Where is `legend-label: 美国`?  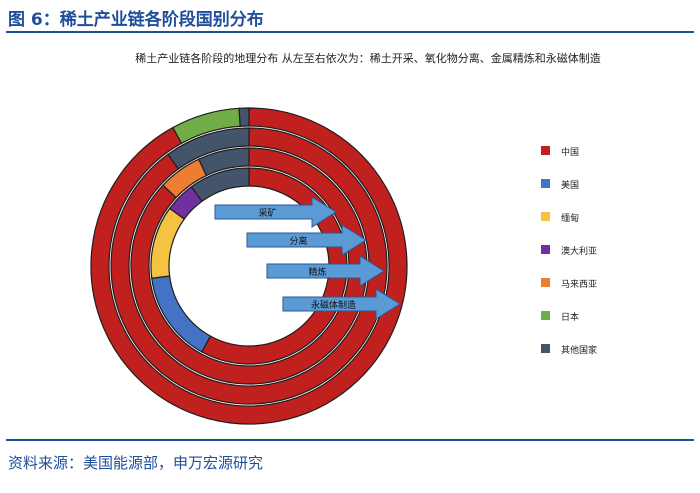
legend-label: 美国 is located at coordinates (570, 185).